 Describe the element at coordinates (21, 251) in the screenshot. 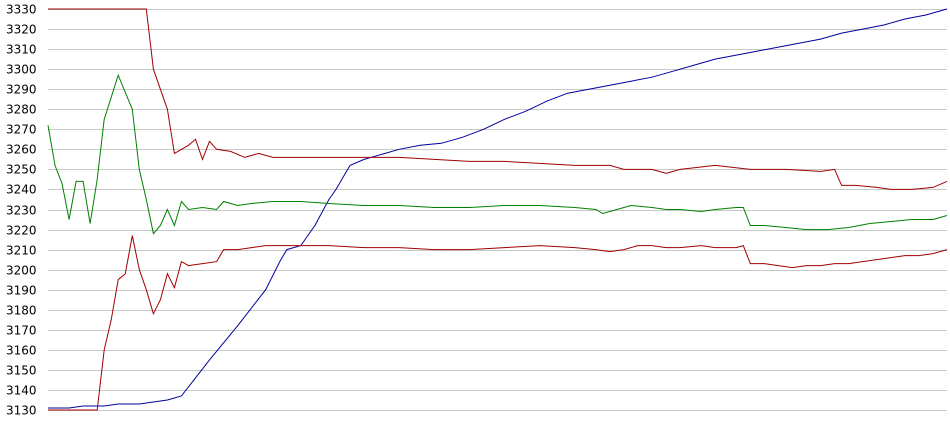

I see `y-tick-label: 3210` at that location.